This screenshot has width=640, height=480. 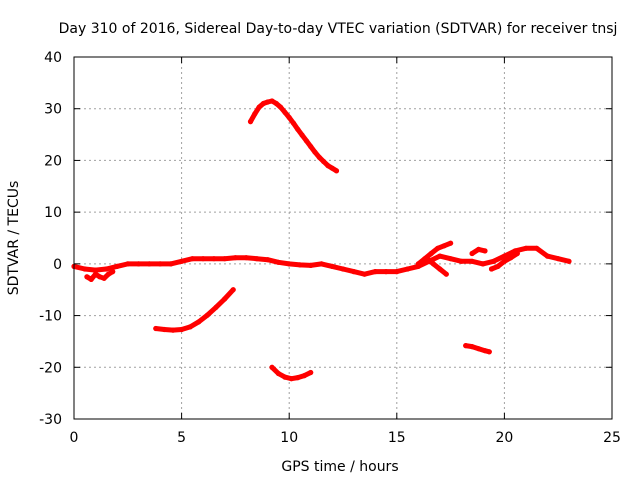 I want to click on x-tick-label: 0, so click(x=74, y=438).